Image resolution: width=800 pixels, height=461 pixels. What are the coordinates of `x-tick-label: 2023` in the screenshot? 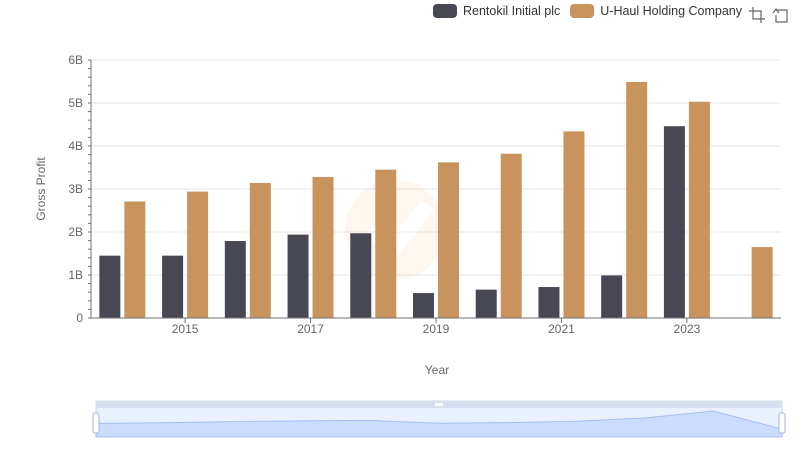 It's located at (687, 329).